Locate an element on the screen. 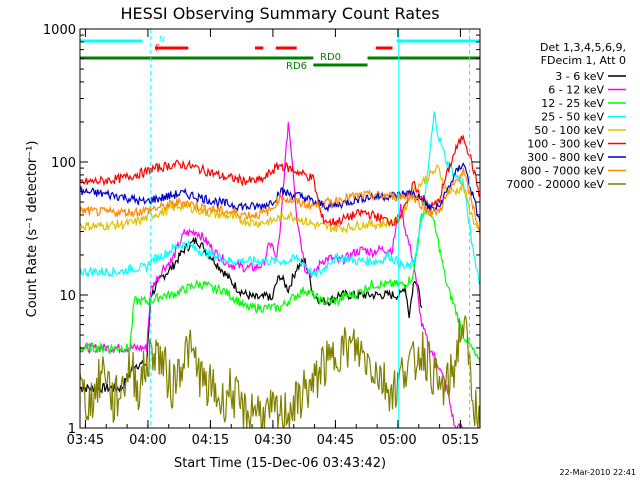  annotation-n: N is located at coordinates (162, 39).